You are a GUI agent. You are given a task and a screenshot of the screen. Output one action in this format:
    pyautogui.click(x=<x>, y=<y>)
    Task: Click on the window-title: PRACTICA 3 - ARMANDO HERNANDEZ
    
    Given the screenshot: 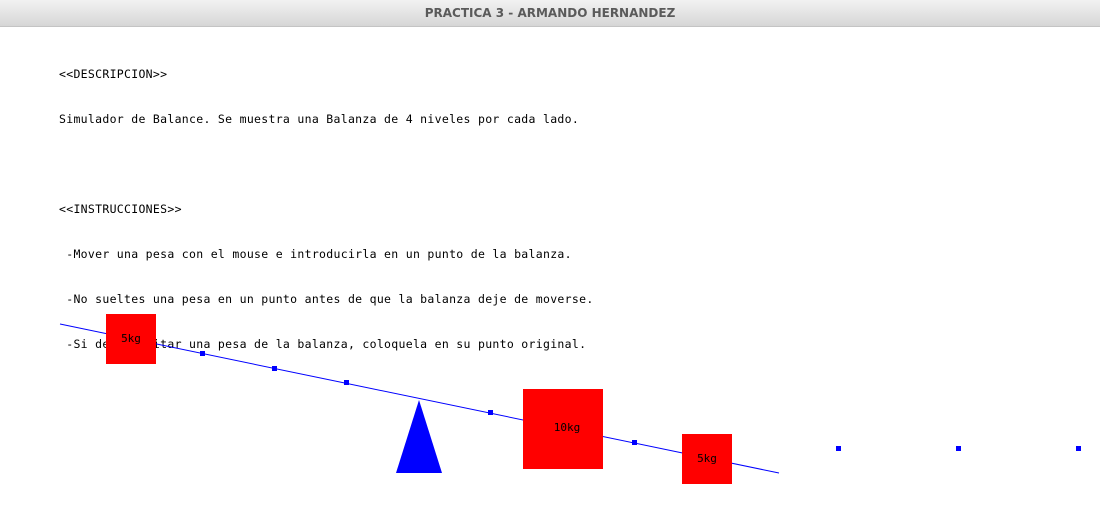 What is the action you would take?
    pyautogui.click(x=550, y=13)
    